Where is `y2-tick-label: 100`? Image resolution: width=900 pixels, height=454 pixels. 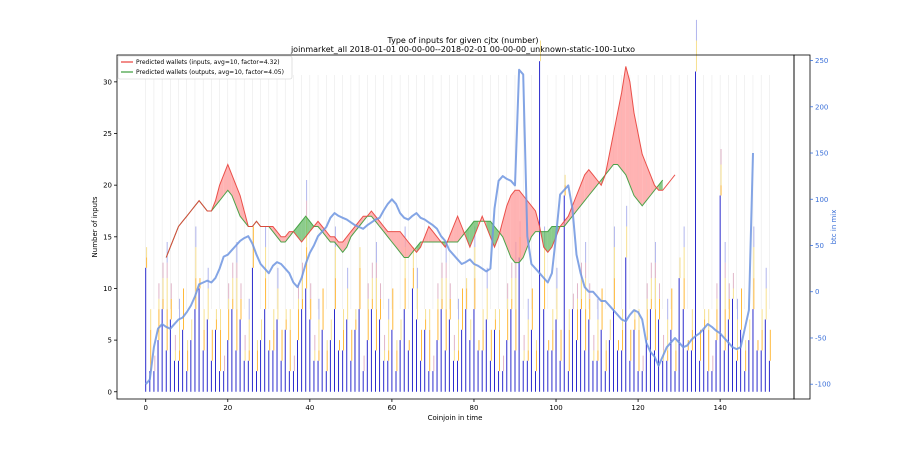 y2-tick-label: 100 is located at coordinates (821, 200).